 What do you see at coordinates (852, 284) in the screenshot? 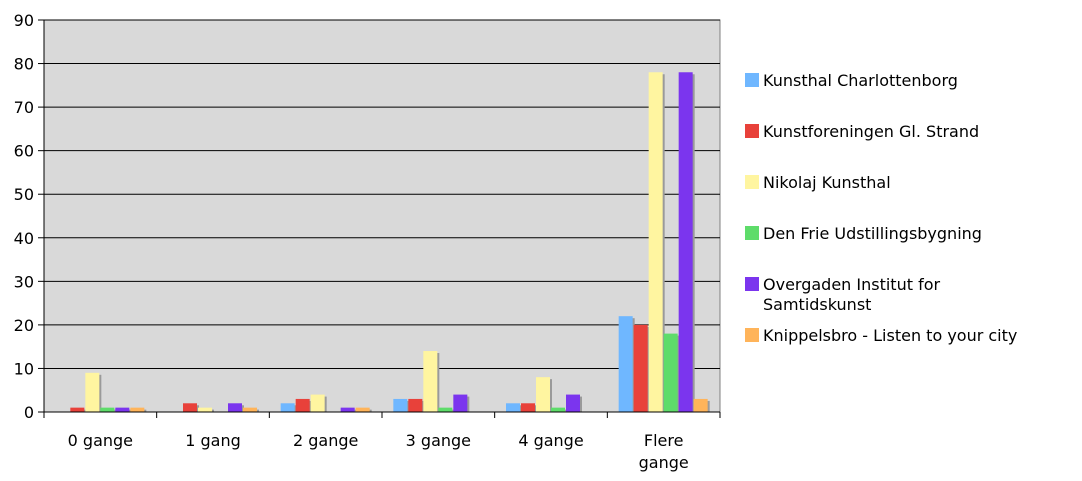
I see `legend-label: Overgaden Institut for` at bounding box center [852, 284].